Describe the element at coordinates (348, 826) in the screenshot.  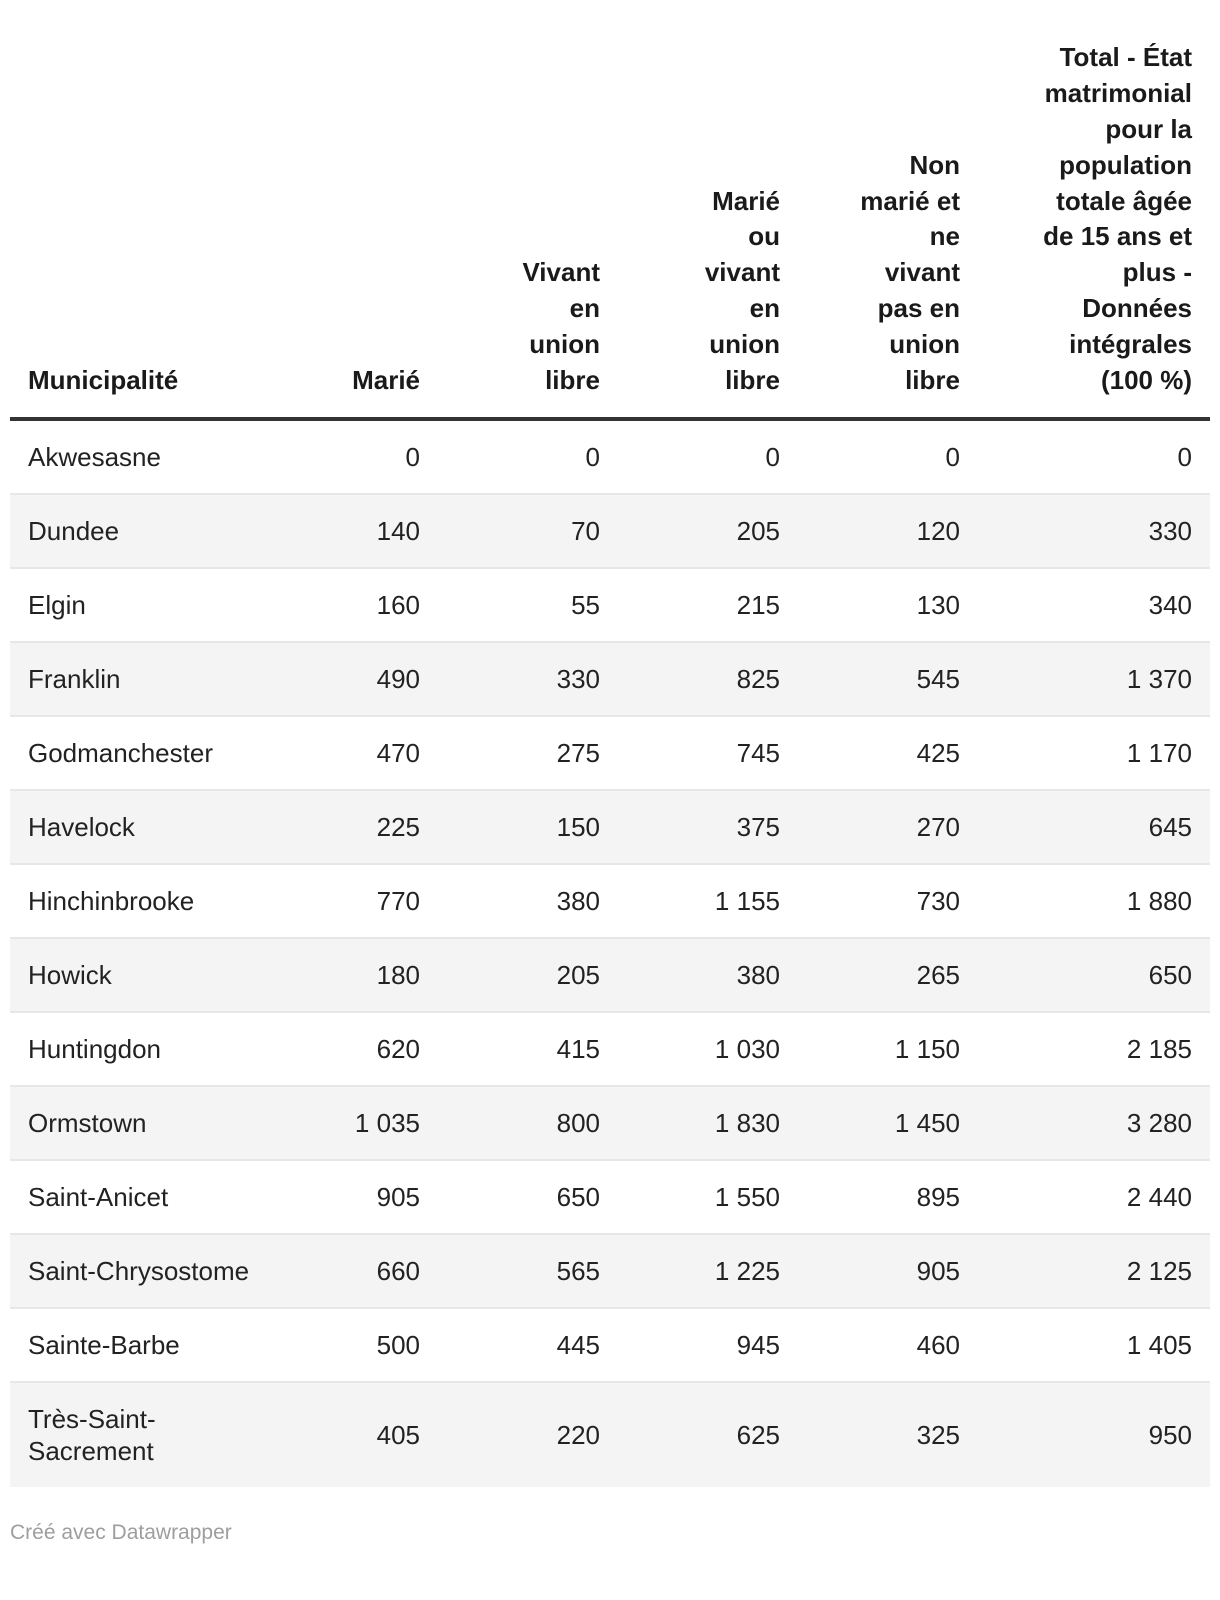
I see `value-cell: 225` at that location.